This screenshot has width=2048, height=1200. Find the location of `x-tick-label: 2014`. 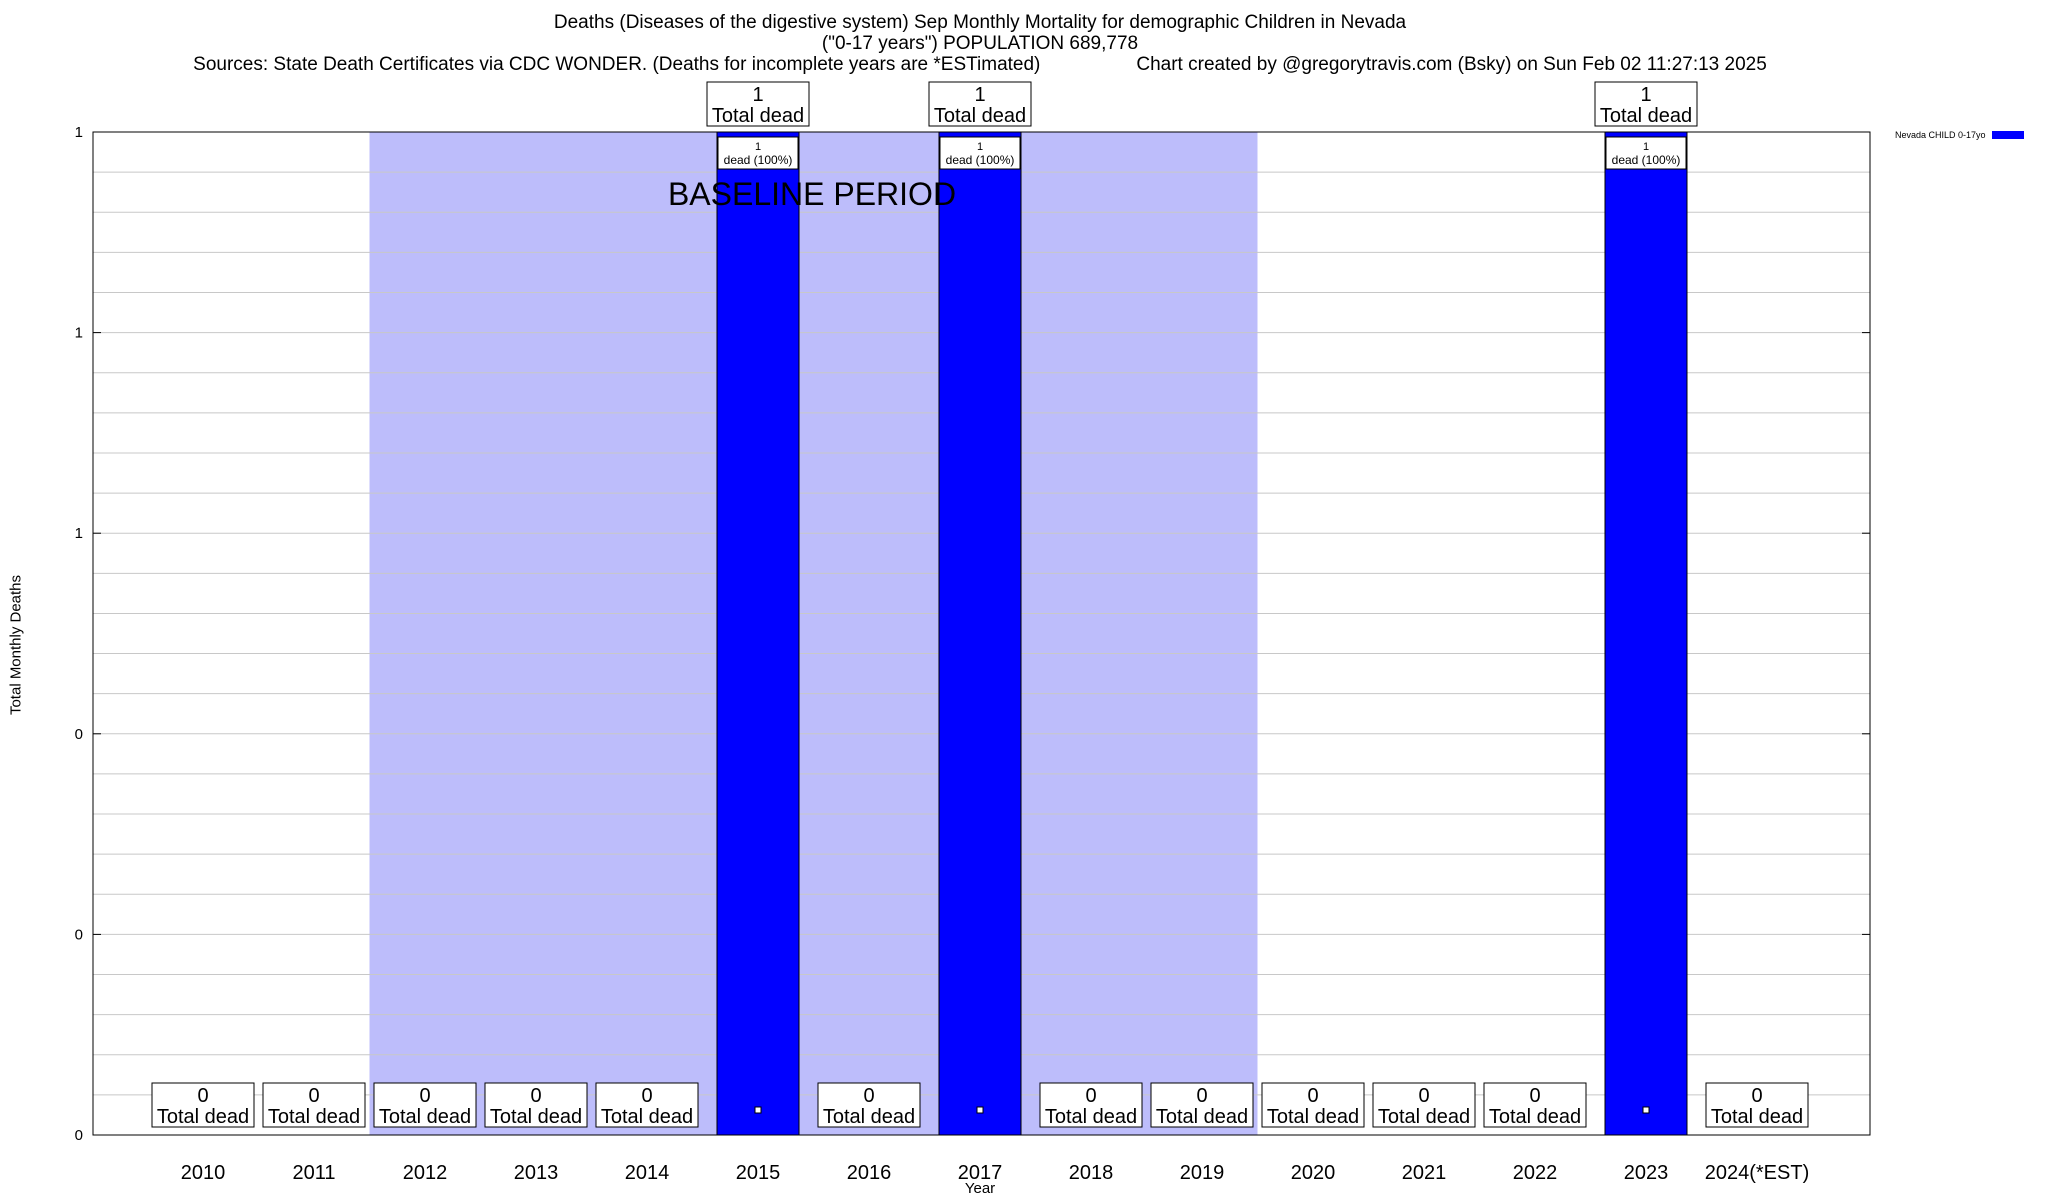

x-tick-label: 2014 is located at coordinates (647, 1173).